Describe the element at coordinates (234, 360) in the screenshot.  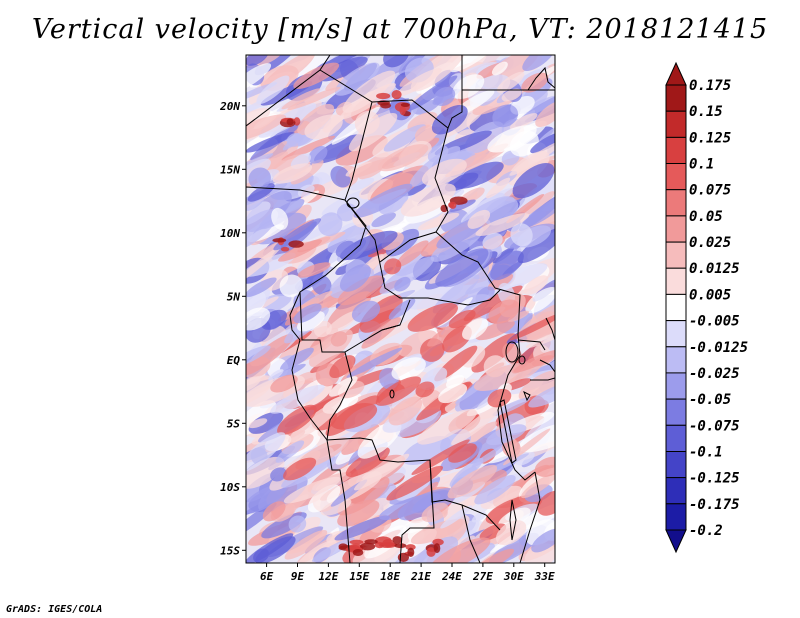
I see `lat-tick-label: EQ` at that location.